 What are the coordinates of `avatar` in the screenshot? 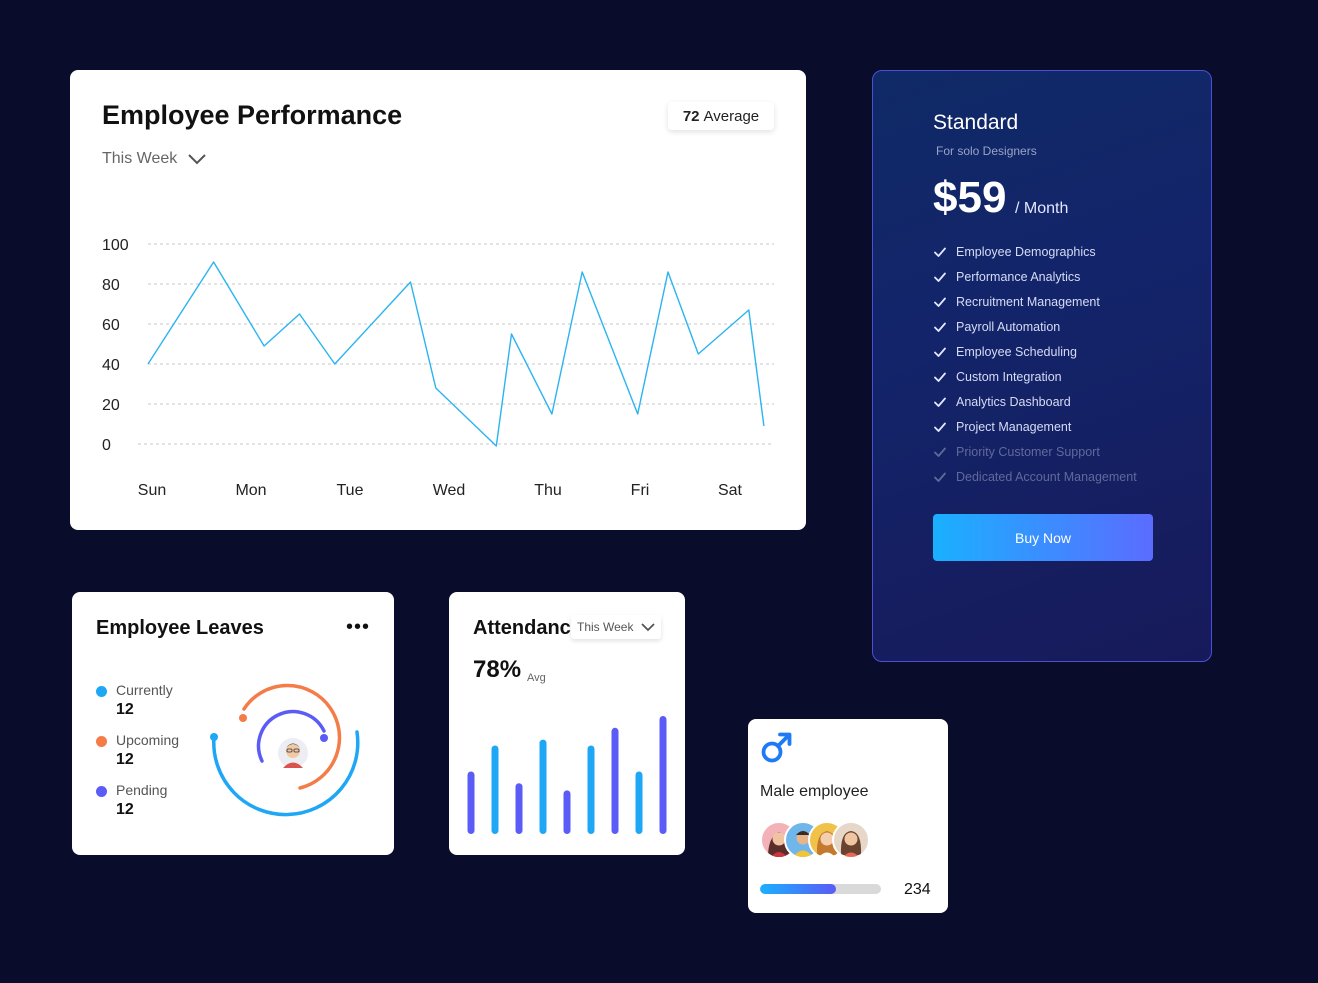 It's located at (851, 840).